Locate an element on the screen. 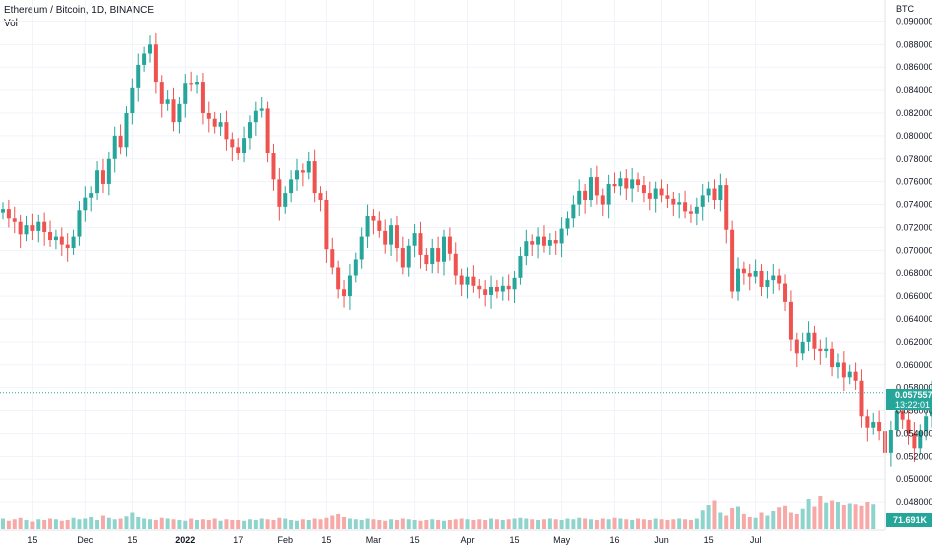 This screenshot has height=550, width=932. volume-last-value: 71.691K is located at coordinates (910, 520).